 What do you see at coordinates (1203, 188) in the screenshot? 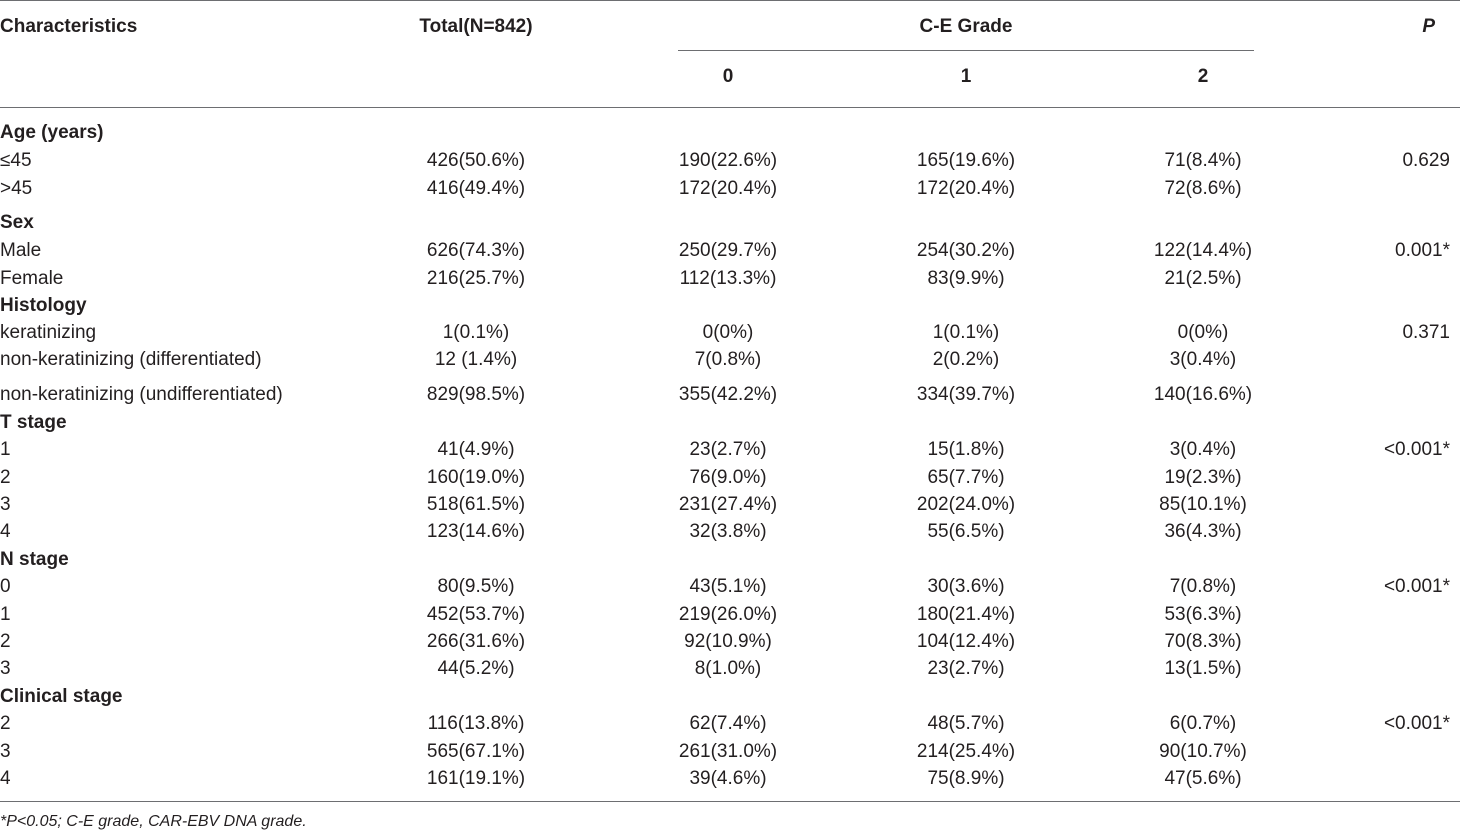
I see `cell-grade-2: 72(8.6%)` at bounding box center [1203, 188].